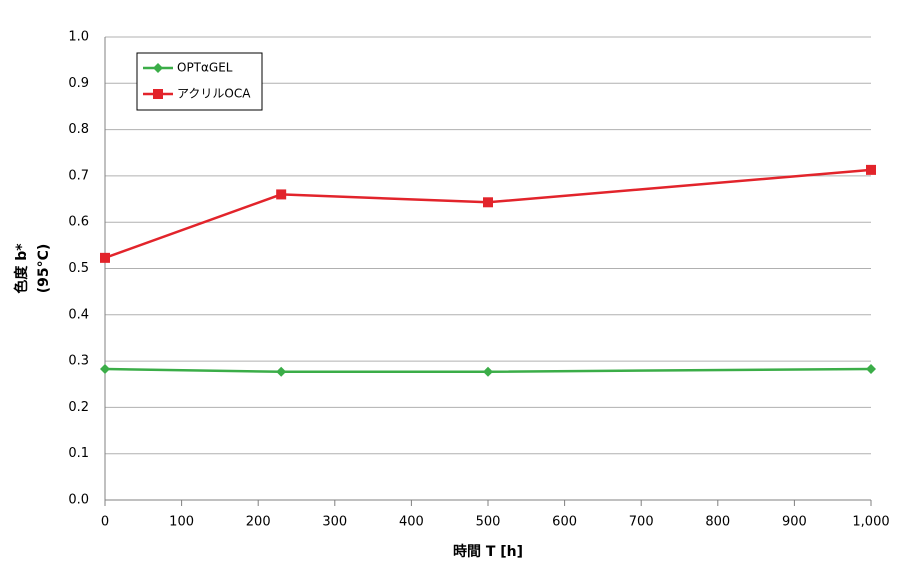 The width and height of the screenshot is (900, 570). I want to click on legend: OPTαGEL アクリルOCA, so click(199, 81).